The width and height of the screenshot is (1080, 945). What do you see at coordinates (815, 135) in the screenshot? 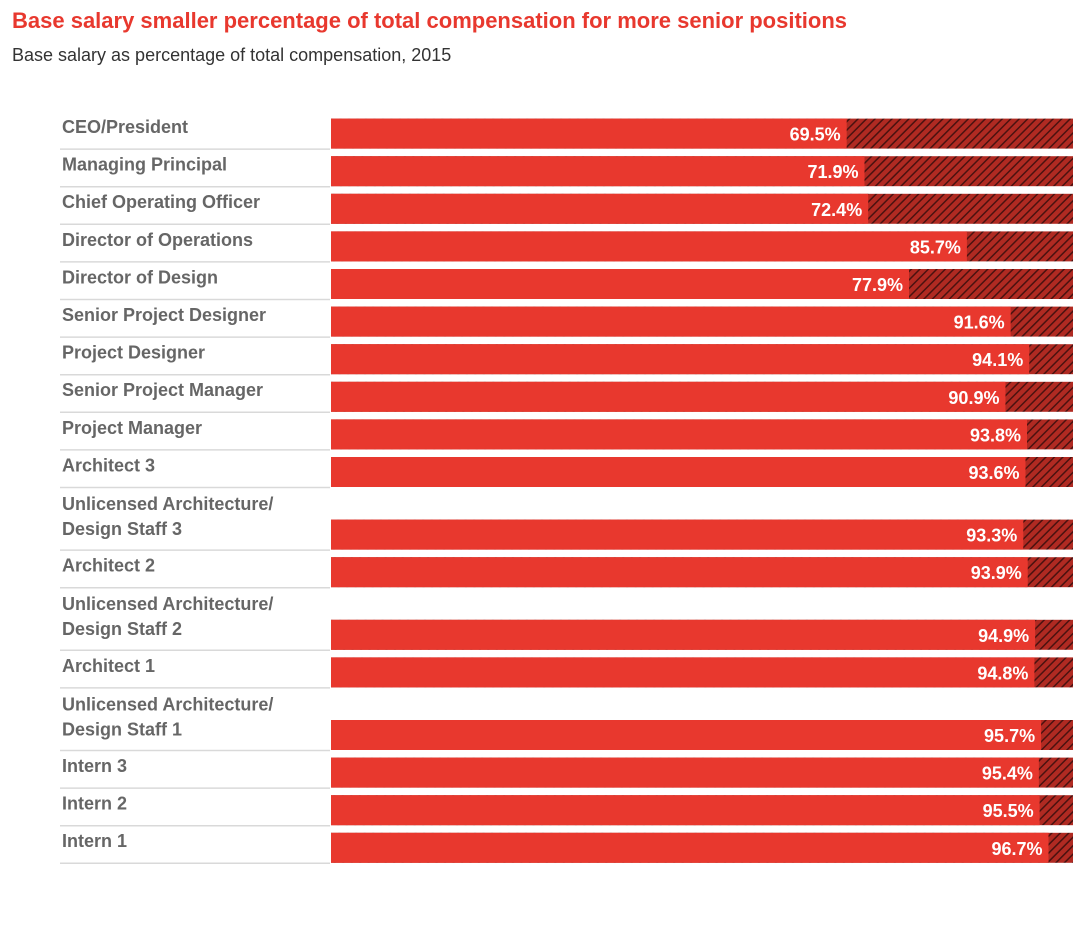
I see `value-label: 69.5%` at bounding box center [815, 135].